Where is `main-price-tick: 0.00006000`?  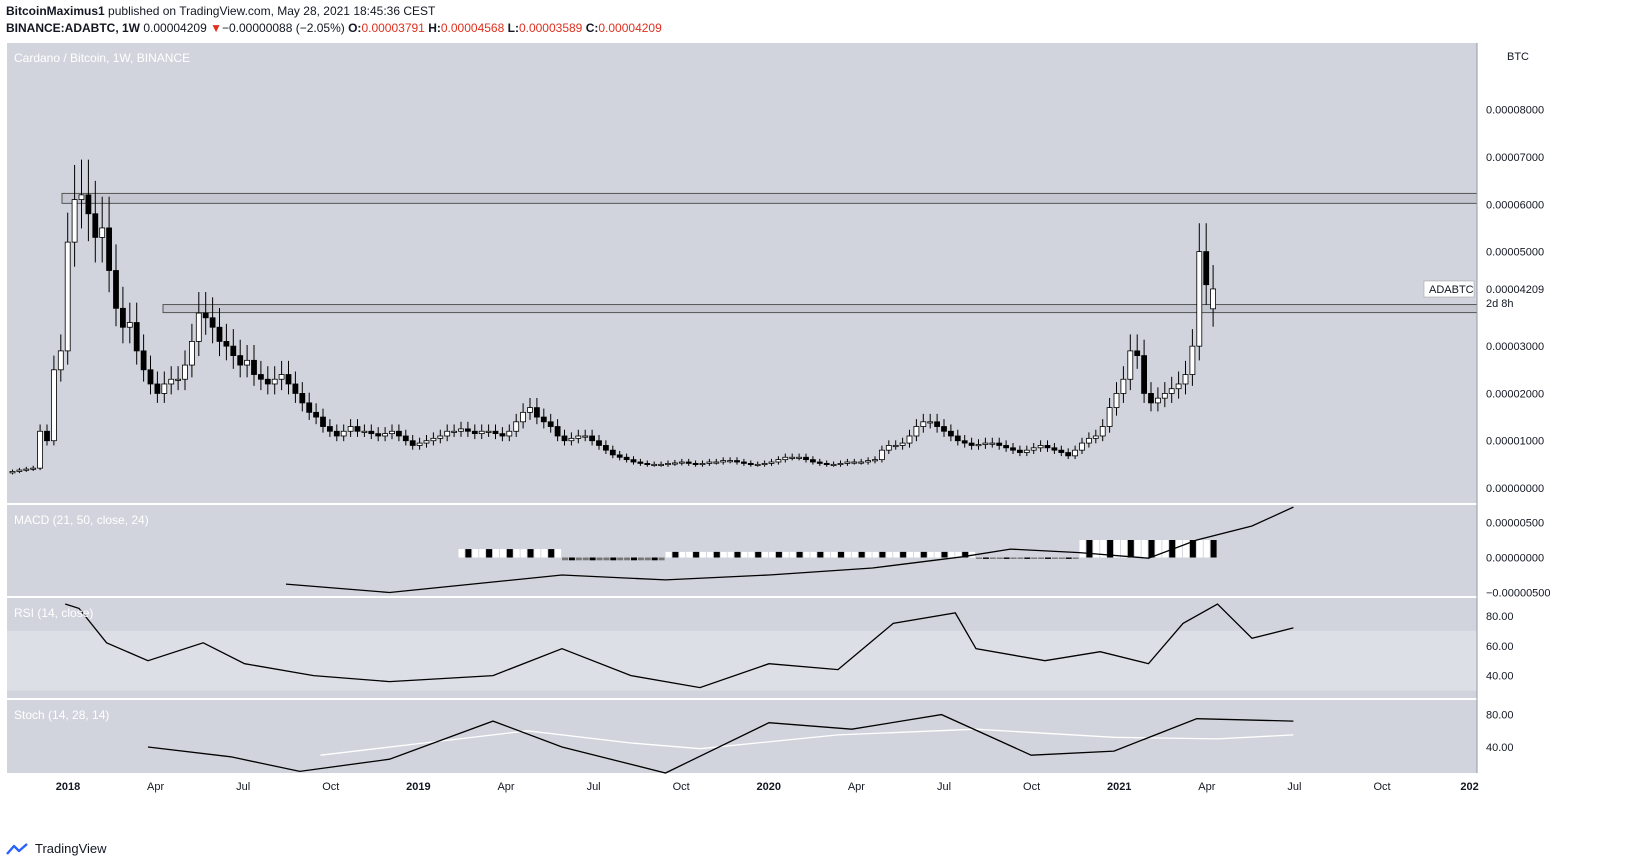 main-price-tick: 0.00006000 is located at coordinates (1515, 205).